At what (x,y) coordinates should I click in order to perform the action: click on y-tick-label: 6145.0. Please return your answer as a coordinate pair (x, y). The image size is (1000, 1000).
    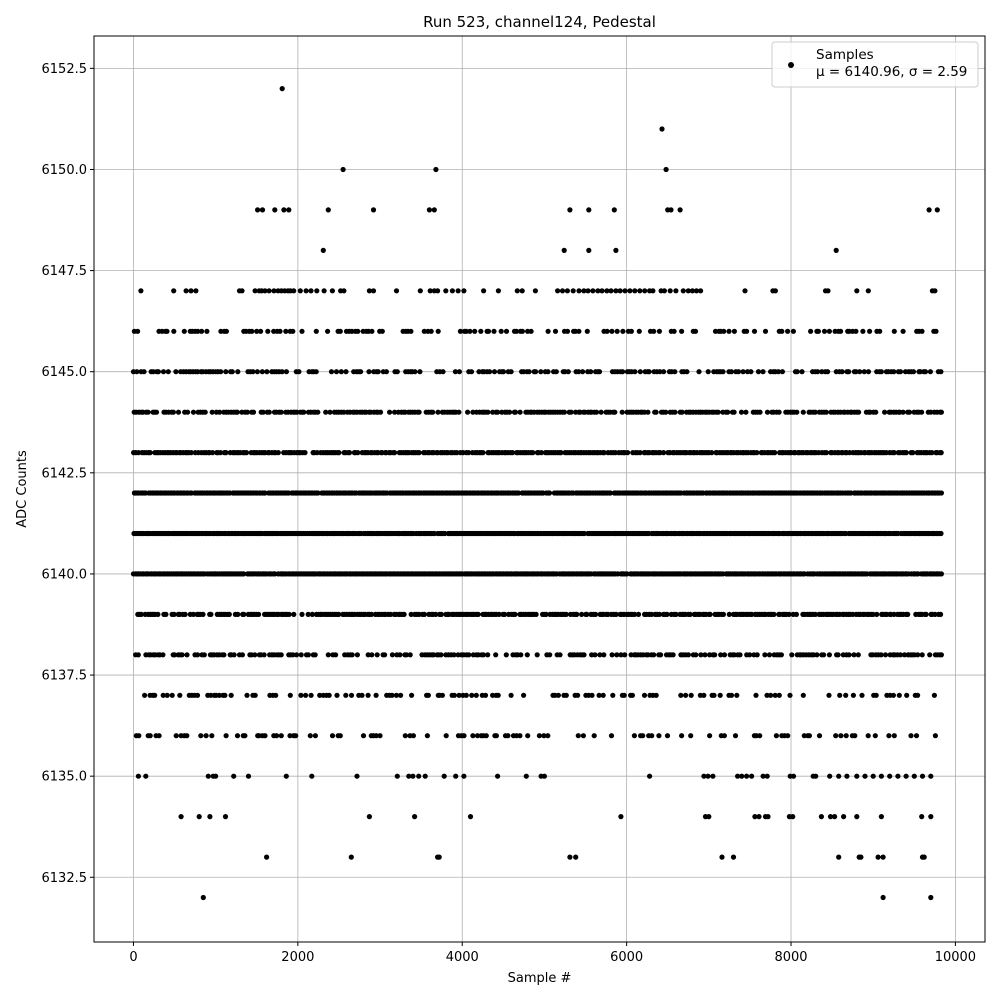
    Looking at the image, I should click on (65, 372).